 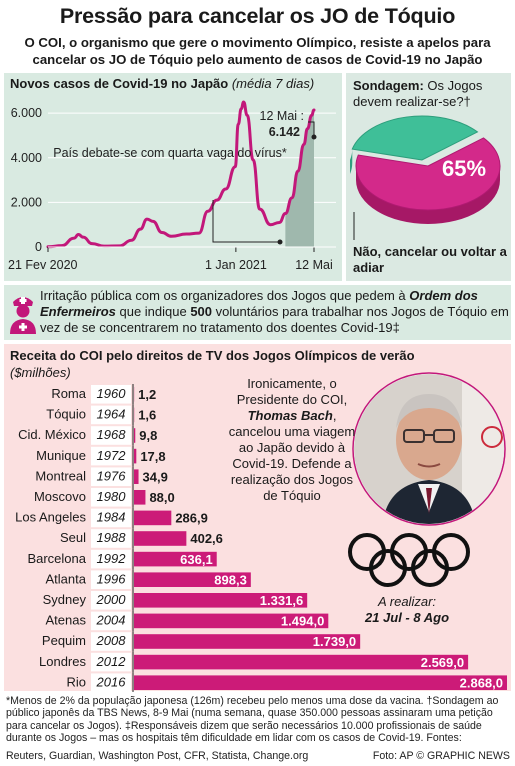 What do you see at coordinates (292, 391) in the screenshot?
I see `bach-text-part1: Ironicamente, o Presidente do COI,` at bounding box center [292, 391].